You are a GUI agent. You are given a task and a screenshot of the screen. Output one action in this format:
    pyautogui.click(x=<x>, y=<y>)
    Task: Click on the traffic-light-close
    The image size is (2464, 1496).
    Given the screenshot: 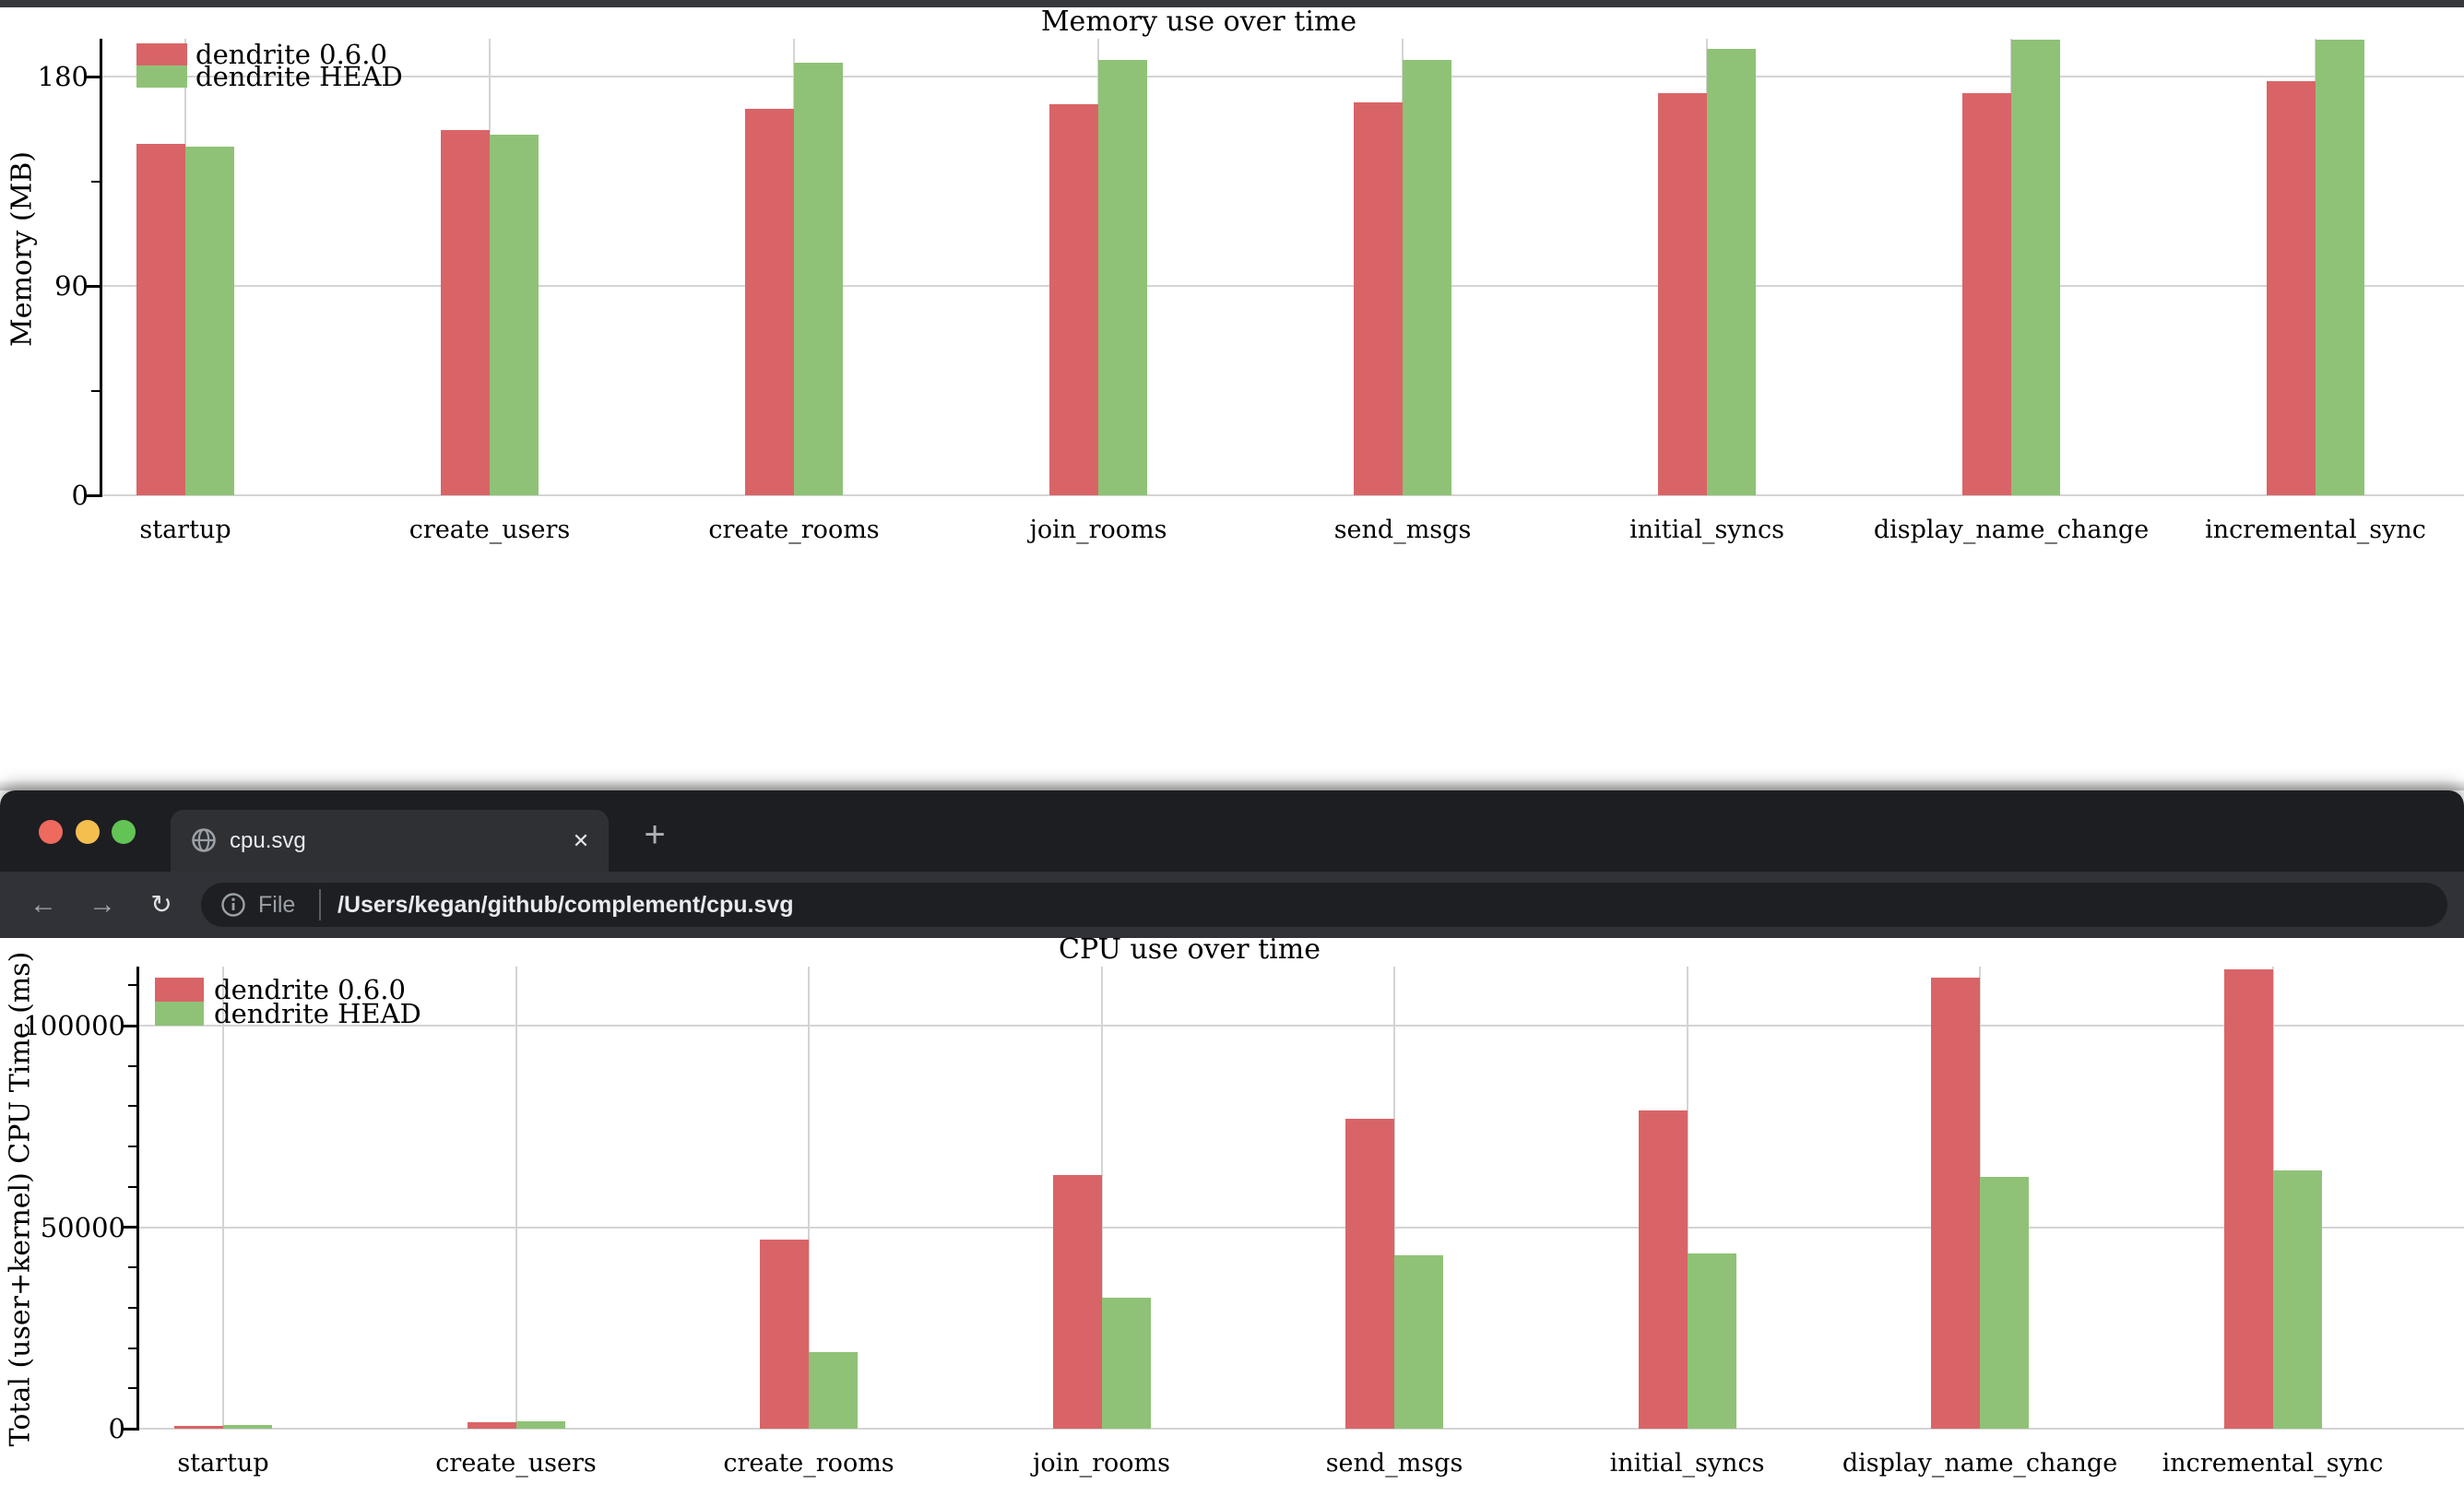 What is the action you would take?
    pyautogui.click(x=51, y=832)
    